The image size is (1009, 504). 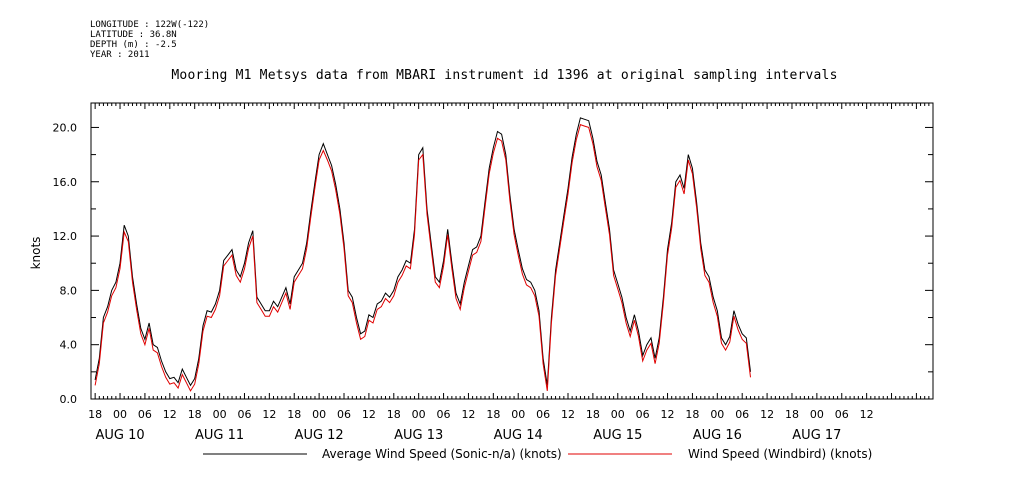 What do you see at coordinates (65, 127) in the screenshot?
I see `y-tick-label: 20.0` at bounding box center [65, 127].